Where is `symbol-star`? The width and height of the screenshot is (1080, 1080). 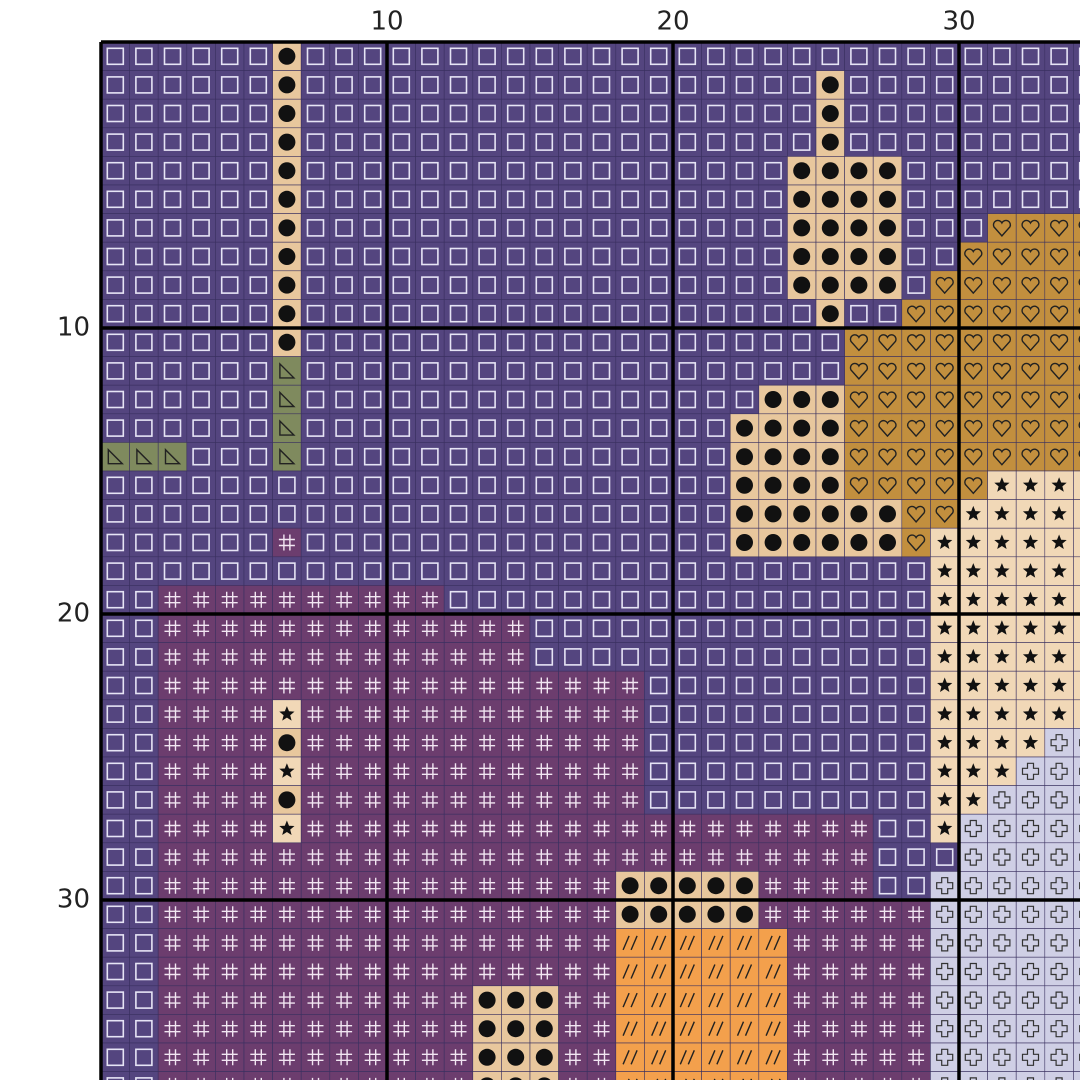
symbol-star is located at coordinates (1002, 599).